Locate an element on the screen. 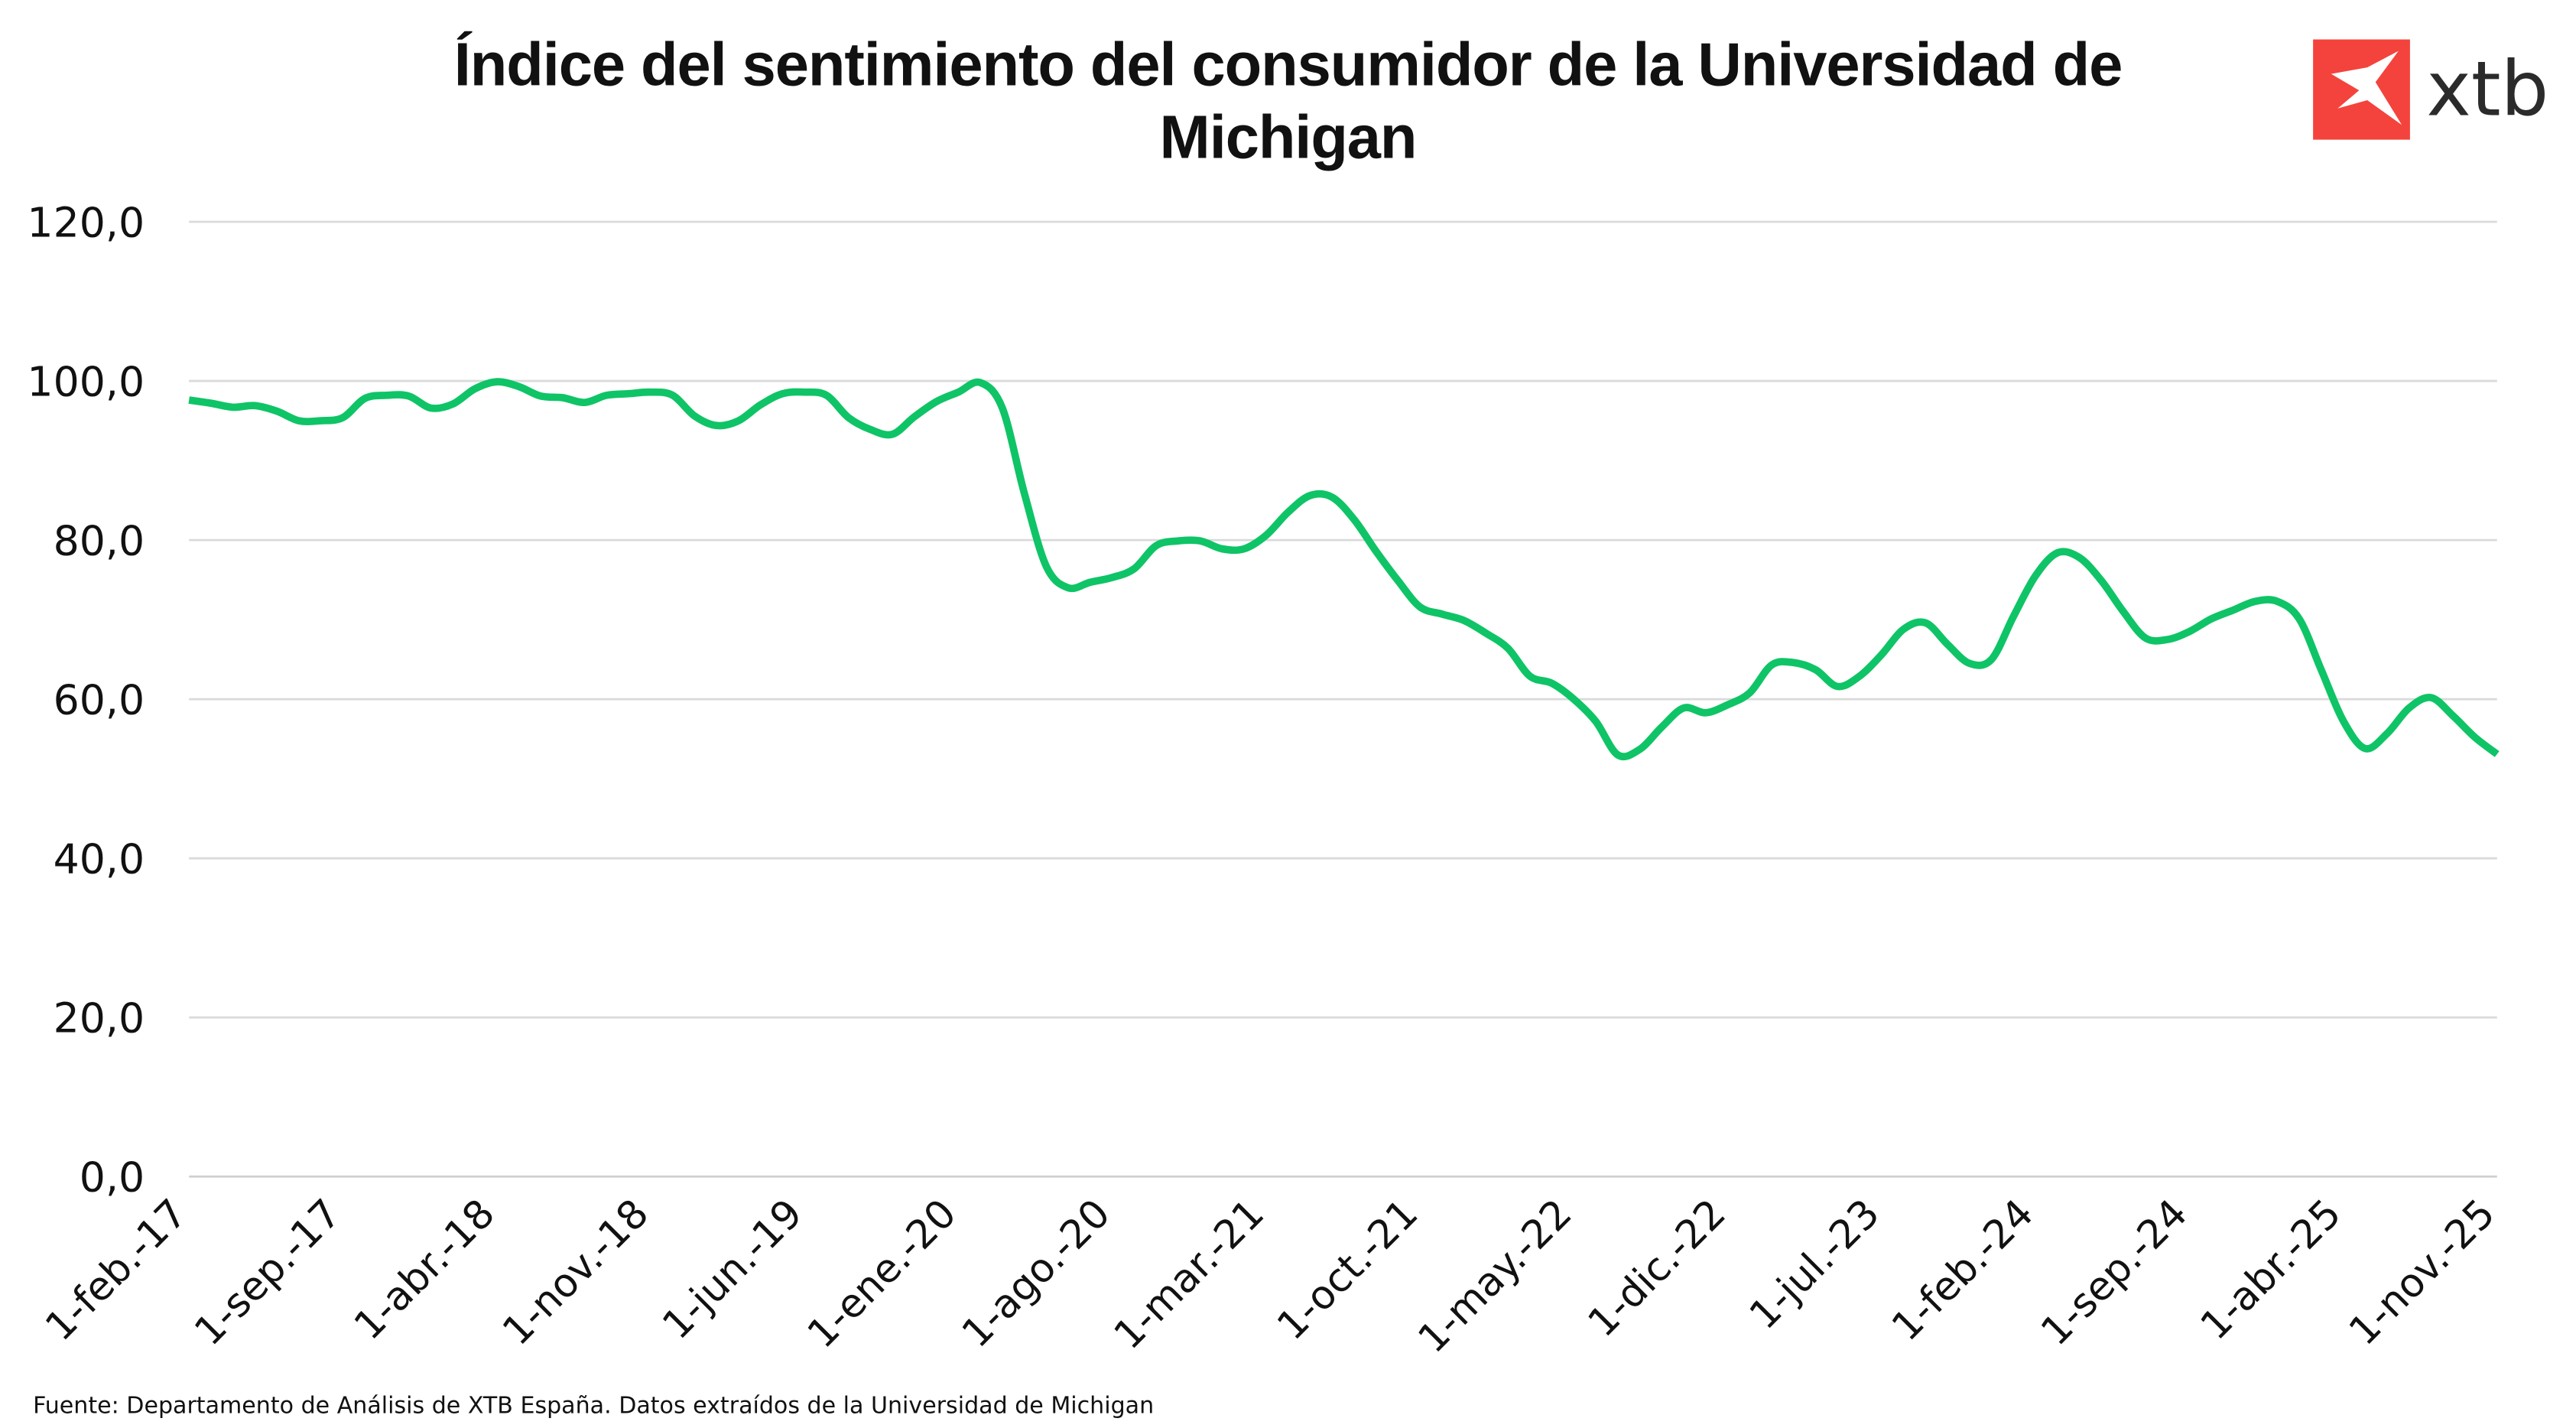 This screenshot has height=1428, width=2576. y-tick-label: 100,0 is located at coordinates (86, 381).